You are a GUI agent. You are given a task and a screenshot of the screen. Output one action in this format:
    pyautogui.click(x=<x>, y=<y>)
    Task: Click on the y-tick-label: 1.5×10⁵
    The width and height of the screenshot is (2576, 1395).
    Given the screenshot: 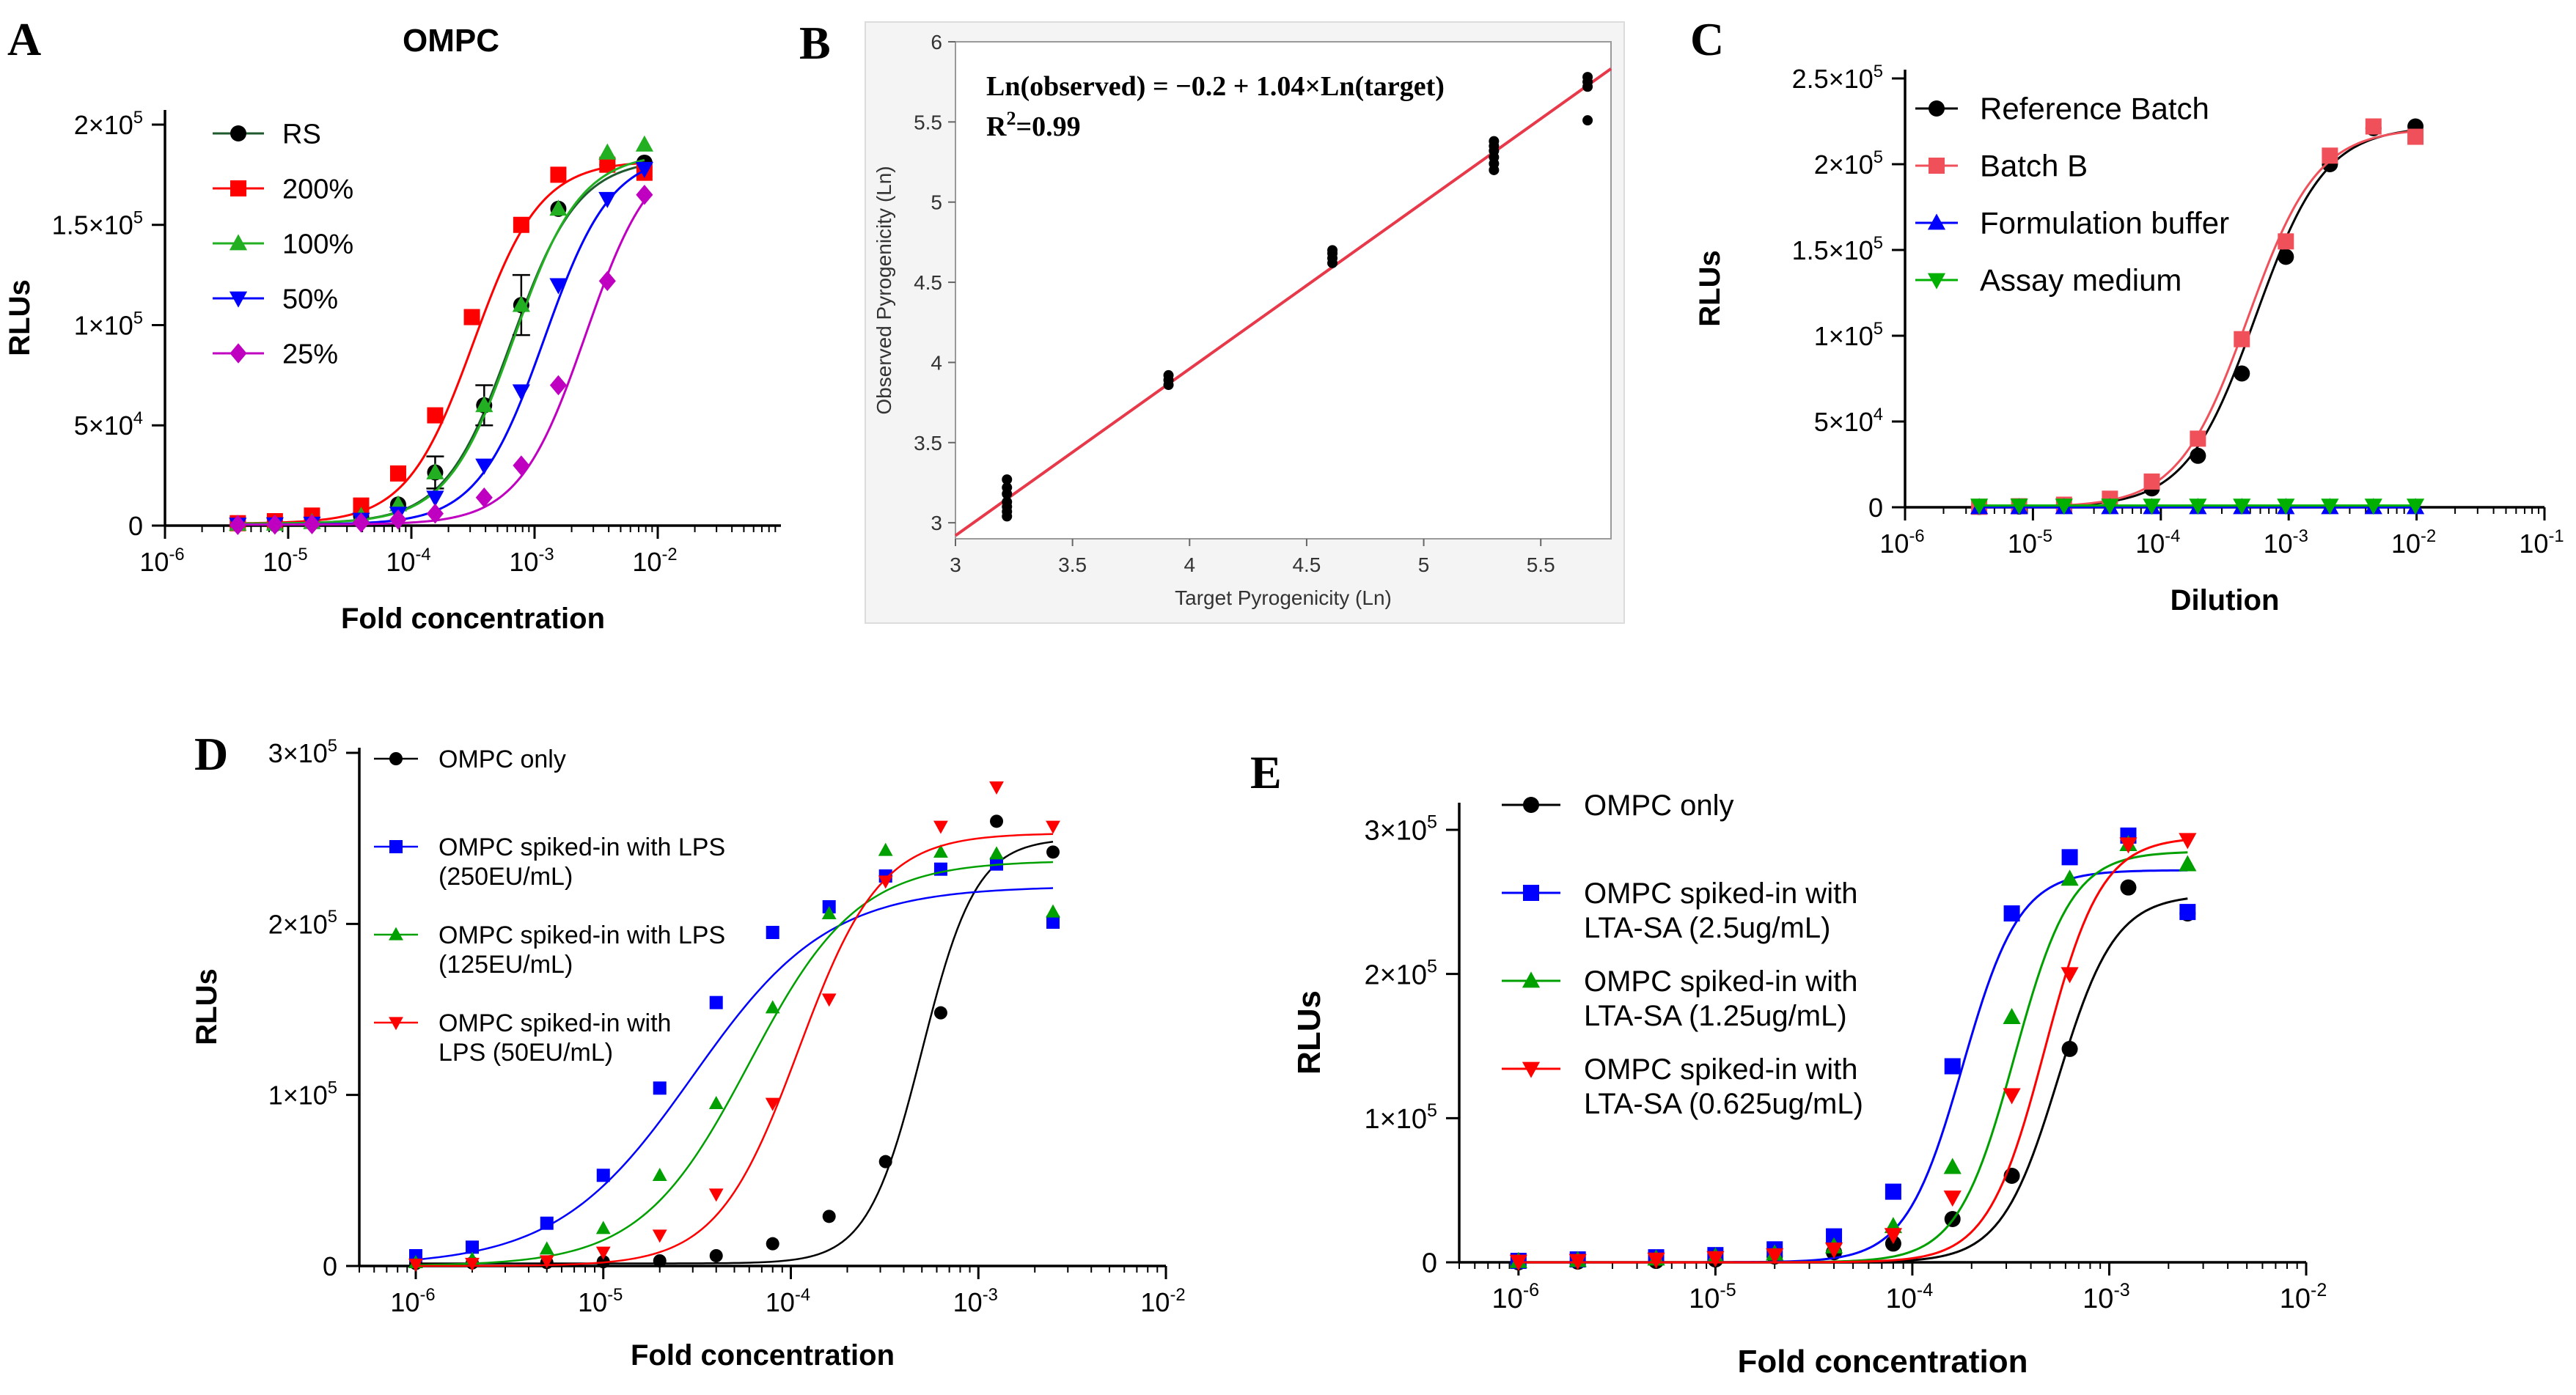 What is the action you would take?
    pyautogui.click(x=1838, y=249)
    